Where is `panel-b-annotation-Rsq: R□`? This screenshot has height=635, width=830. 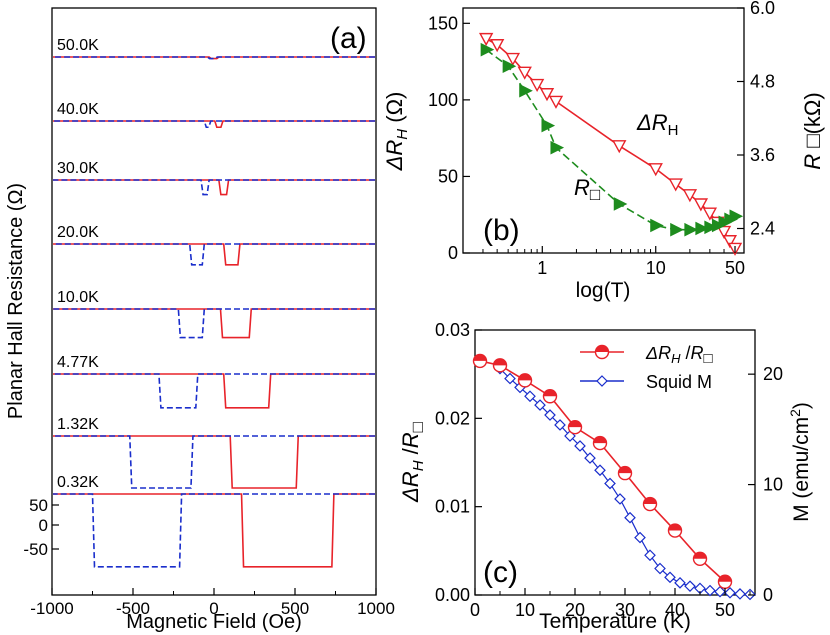
panel-b-annotation-Rsq: R□ is located at coordinates (587, 189).